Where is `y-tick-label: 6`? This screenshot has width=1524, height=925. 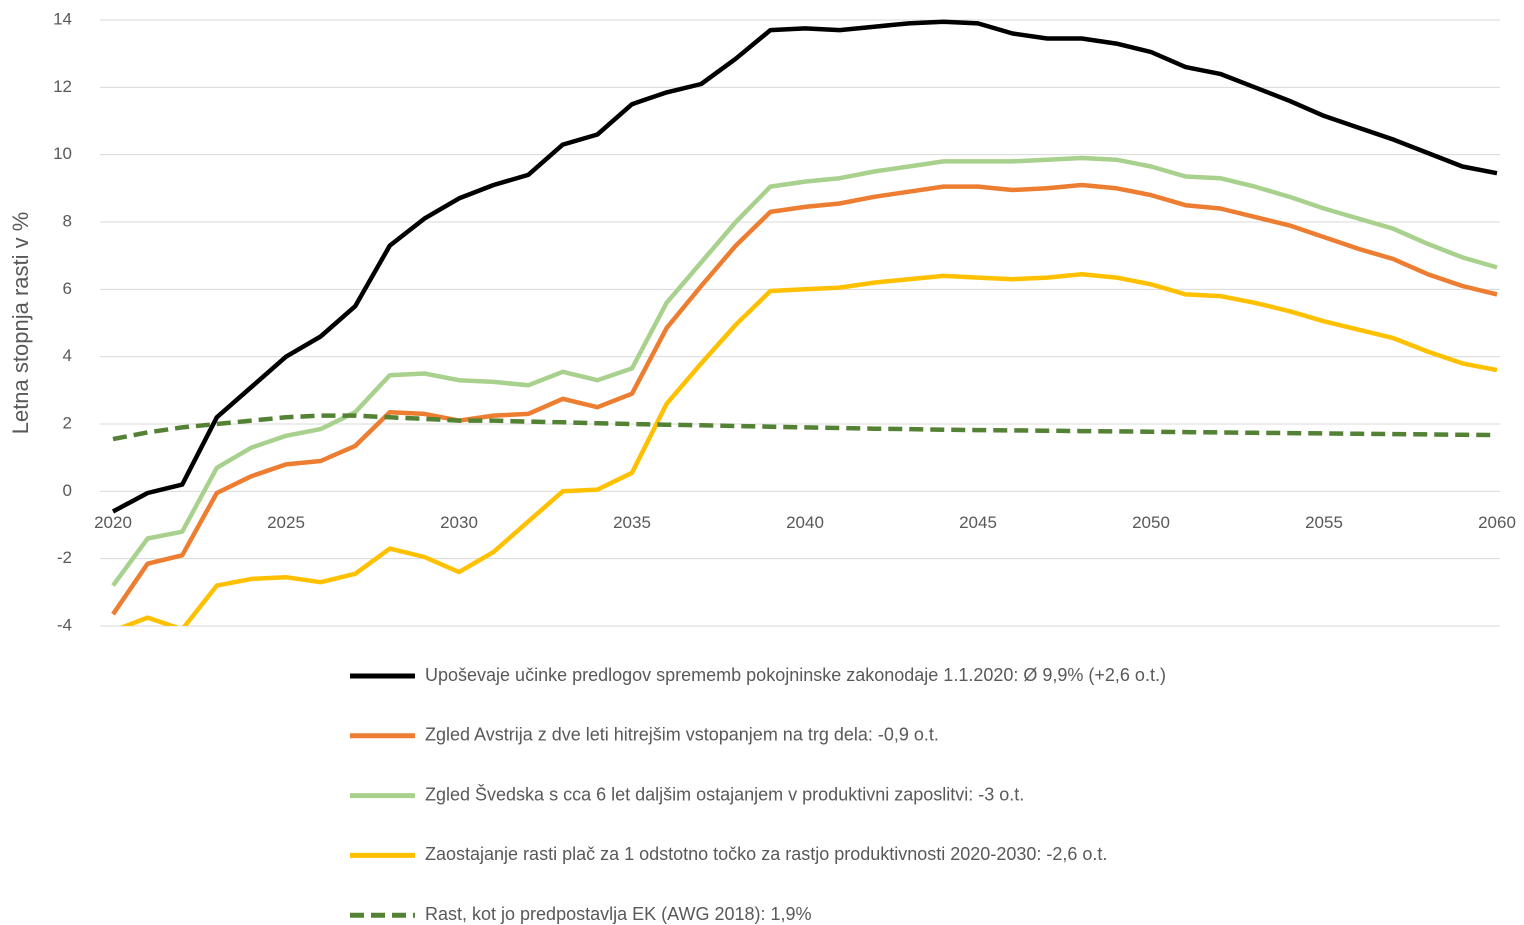 y-tick-label: 6 is located at coordinates (67, 288).